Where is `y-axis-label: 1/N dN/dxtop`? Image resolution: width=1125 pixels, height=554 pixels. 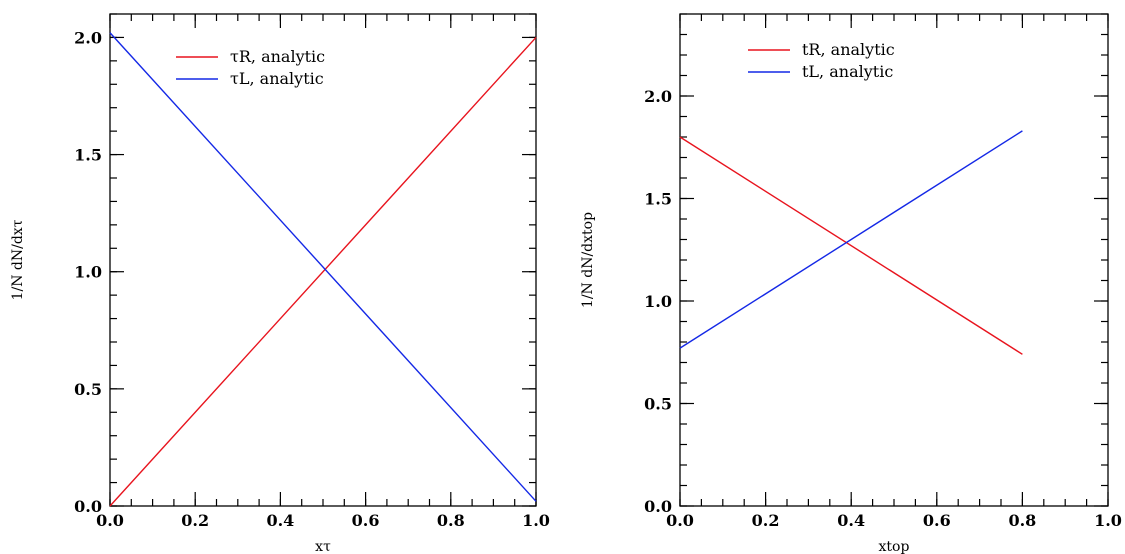 y-axis-label: 1/N dN/dxtop is located at coordinates (588, 260).